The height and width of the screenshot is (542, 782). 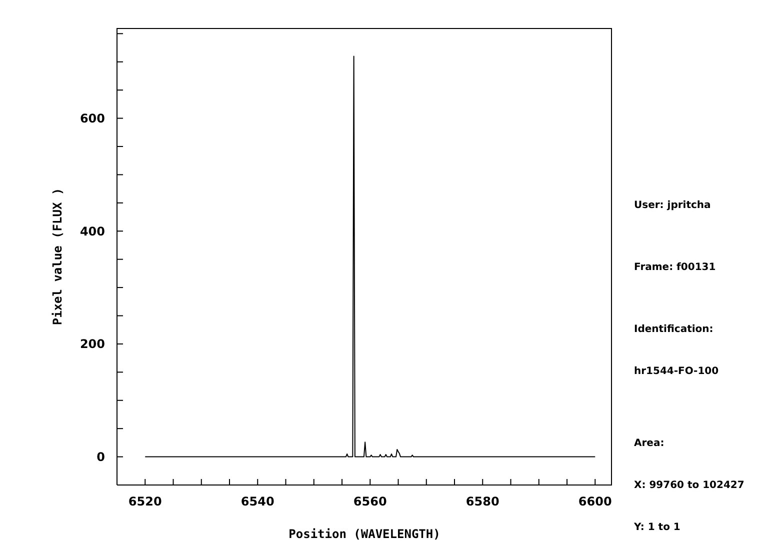 I want to click on x-tick-label: 6540, so click(x=257, y=501).